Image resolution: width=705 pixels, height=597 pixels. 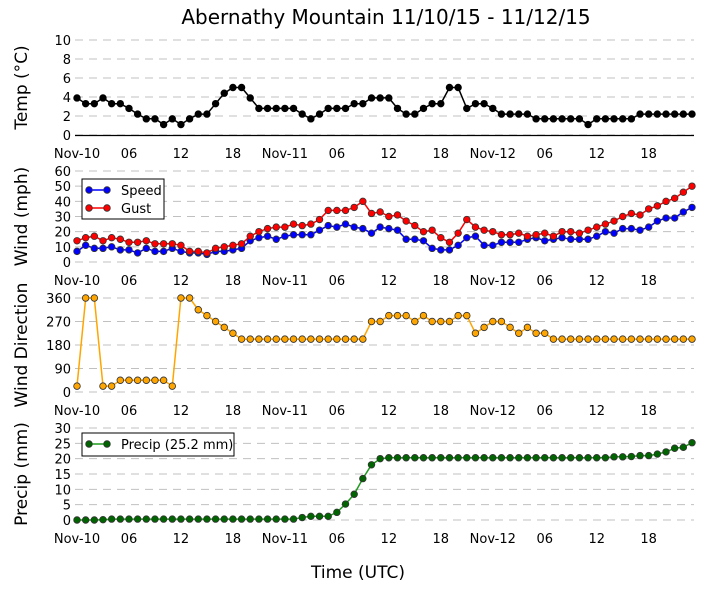 What do you see at coordinates (22, 217) in the screenshot?
I see `y-axis-label: Wind (mph)` at bounding box center [22, 217].